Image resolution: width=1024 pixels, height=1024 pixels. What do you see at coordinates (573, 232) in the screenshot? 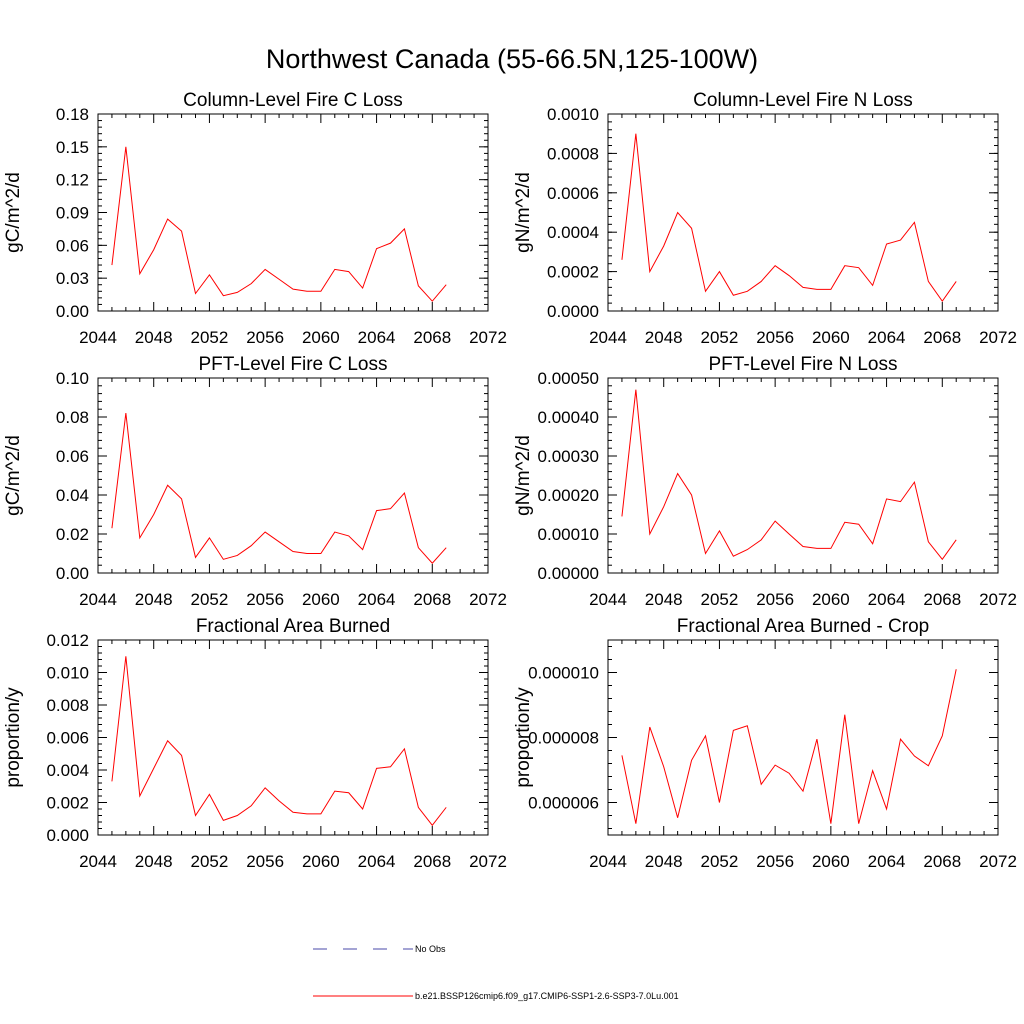
I see `y-tick-label: 0.0004` at bounding box center [573, 232].